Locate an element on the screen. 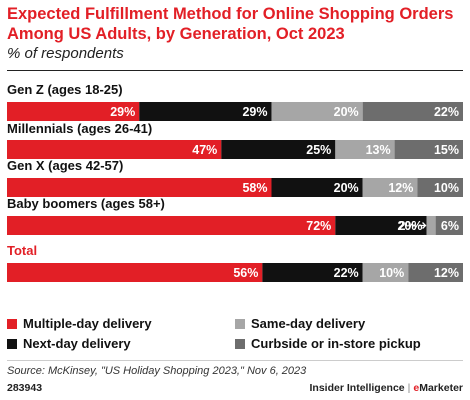  legend-item-3: Curbside or in-store pickup is located at coordinates (328, 343).